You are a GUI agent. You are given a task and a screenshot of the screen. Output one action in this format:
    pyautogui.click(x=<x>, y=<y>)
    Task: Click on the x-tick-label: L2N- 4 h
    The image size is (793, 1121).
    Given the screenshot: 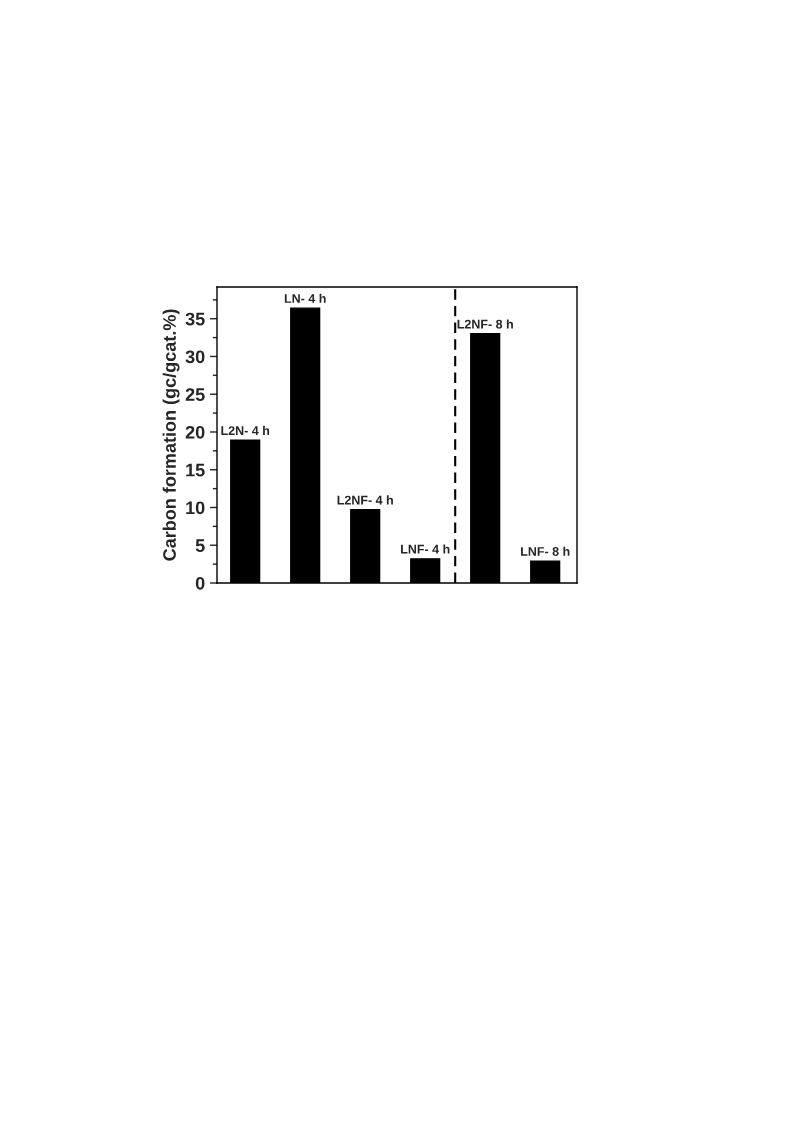 What is the action you would take?
    pyautogui.click(x=245, y=430)
    